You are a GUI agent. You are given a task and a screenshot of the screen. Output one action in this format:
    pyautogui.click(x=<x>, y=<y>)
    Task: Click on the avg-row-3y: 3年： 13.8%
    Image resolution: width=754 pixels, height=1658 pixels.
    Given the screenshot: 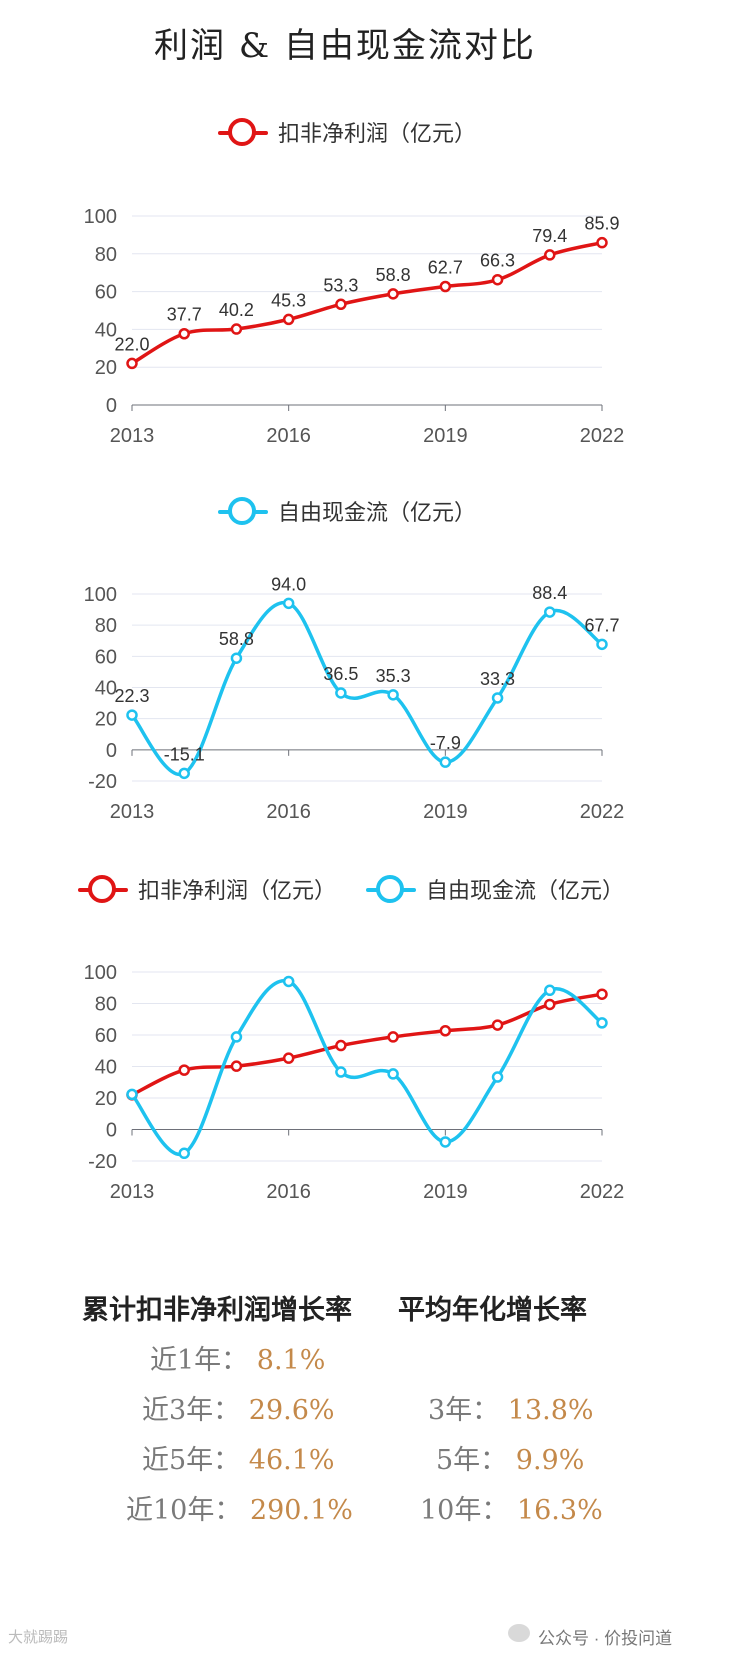 What is the action you would take?
    pyautogui.click(x=511, y=1407)
    